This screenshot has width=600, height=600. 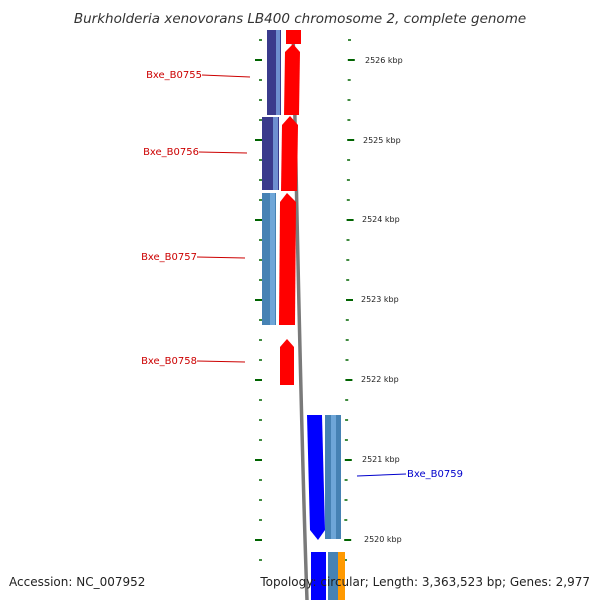 I want to click on gene-label-Bxe_B0756: Bxe_B0756, so click(x=171, y=152).